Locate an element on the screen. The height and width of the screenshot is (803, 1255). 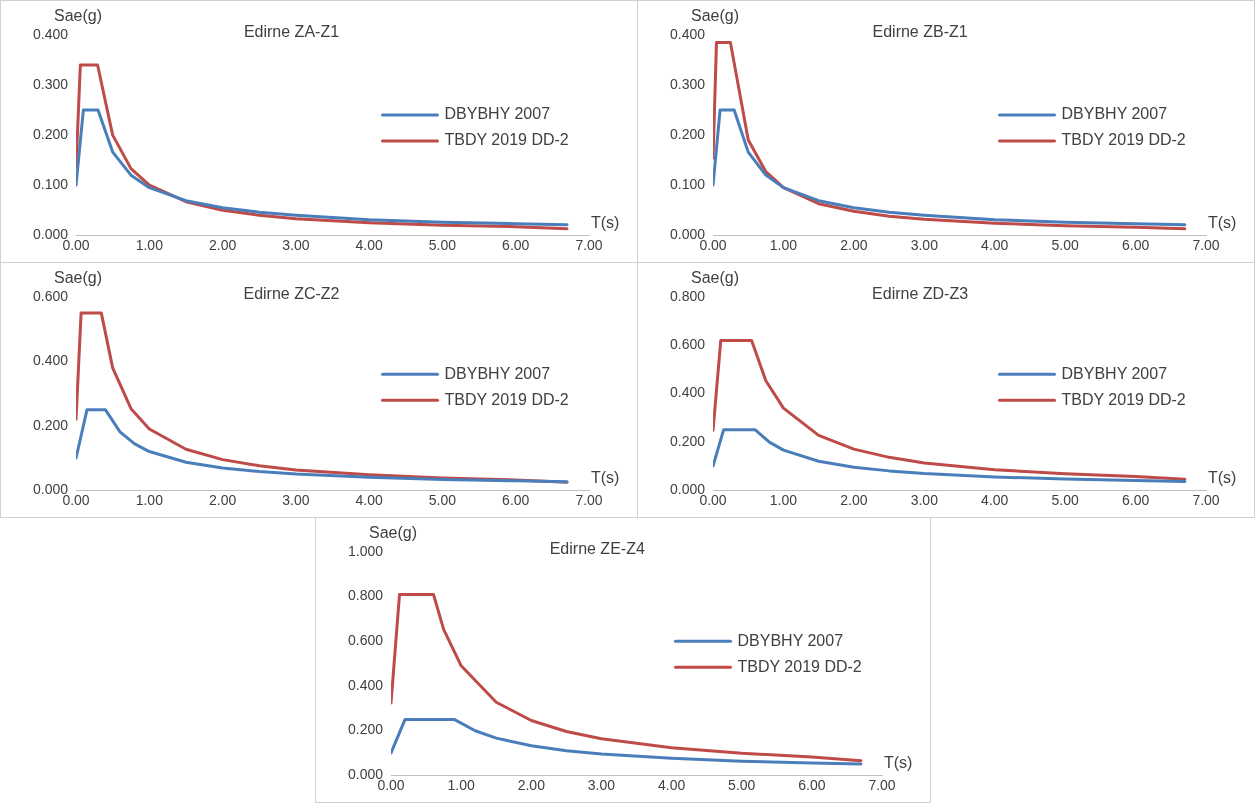
chart-title: Edirne ZB-Z1 is located at coordinates (920, 32).